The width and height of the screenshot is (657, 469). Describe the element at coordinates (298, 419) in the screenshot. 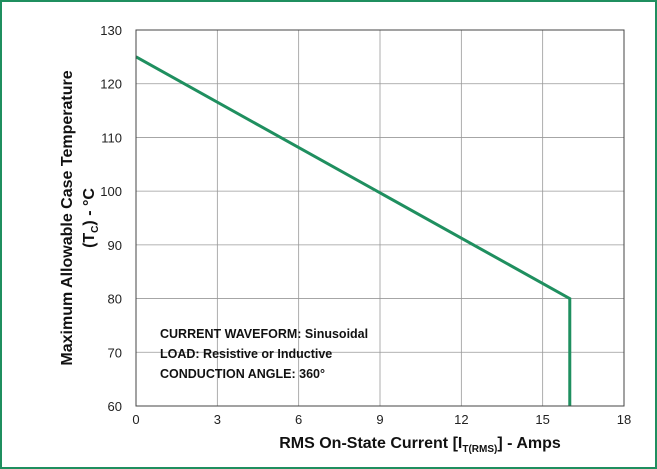

I see `x-tick-label: 6` at that location.